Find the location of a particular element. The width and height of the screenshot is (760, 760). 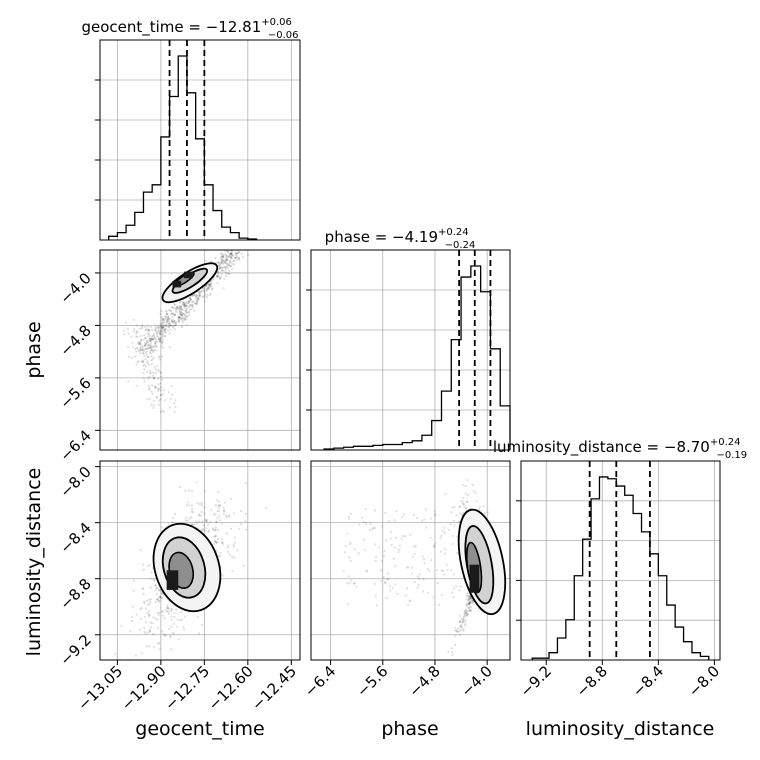

frame is located at coordinates (200, 560).